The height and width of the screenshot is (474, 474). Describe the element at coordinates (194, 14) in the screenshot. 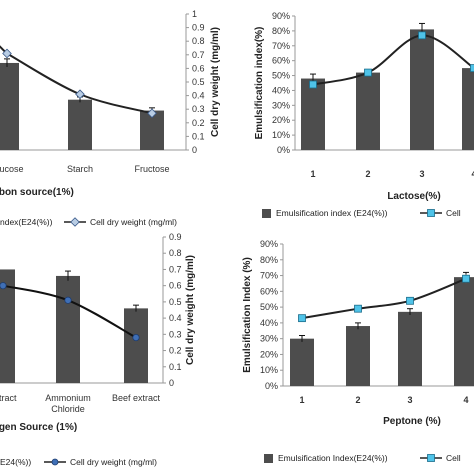

I see `y-tick-label: 1` at that location.